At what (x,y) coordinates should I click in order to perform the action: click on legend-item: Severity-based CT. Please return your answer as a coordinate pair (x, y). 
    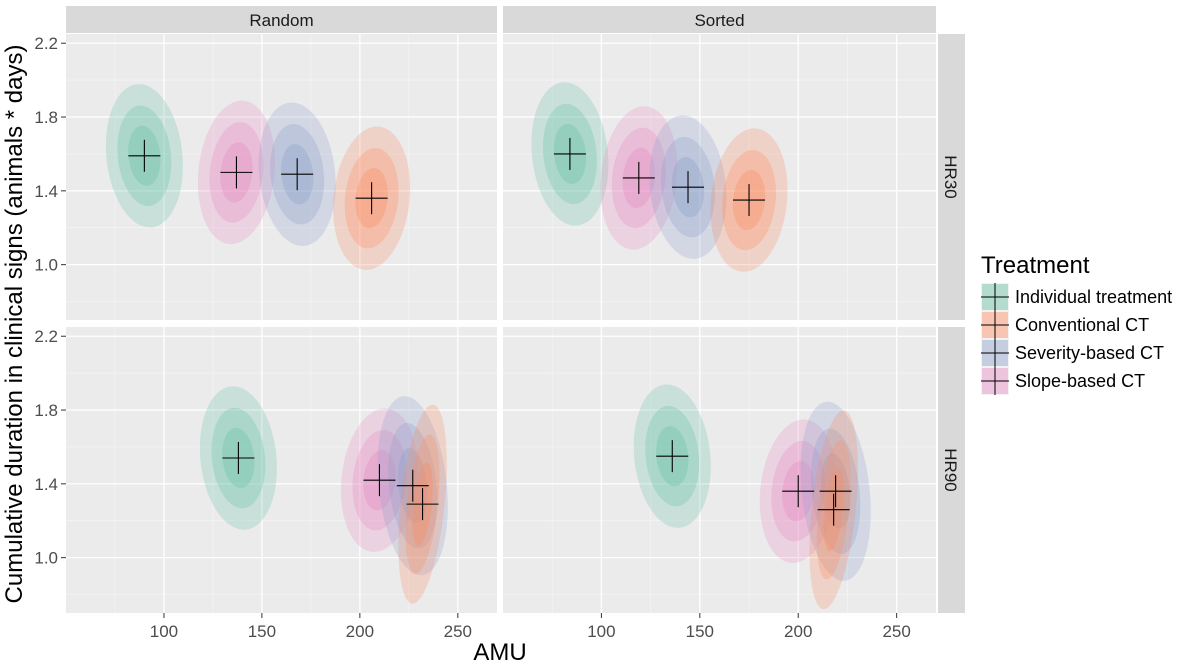
    Looking at the image, I should click on (1072, 353).